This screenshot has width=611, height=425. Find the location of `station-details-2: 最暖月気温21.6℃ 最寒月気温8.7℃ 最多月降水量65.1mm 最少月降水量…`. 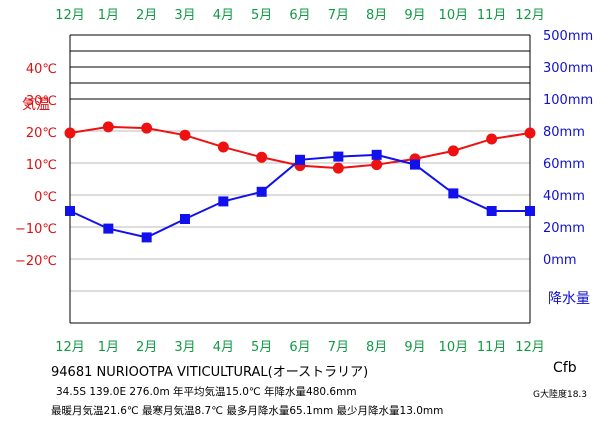

station-details-2: 最暖月気温21.6℃ 最寒月気温8.7℃ 最多月降水量65.1mm 最少月降水量… is located at coordinates (247, 411).